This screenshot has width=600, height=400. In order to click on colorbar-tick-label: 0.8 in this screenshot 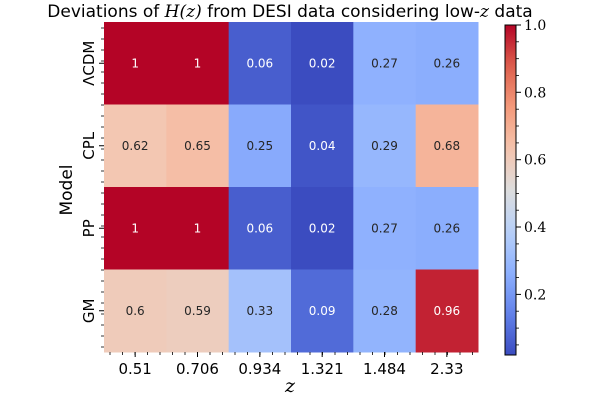, I will do `click(535, 93)`.